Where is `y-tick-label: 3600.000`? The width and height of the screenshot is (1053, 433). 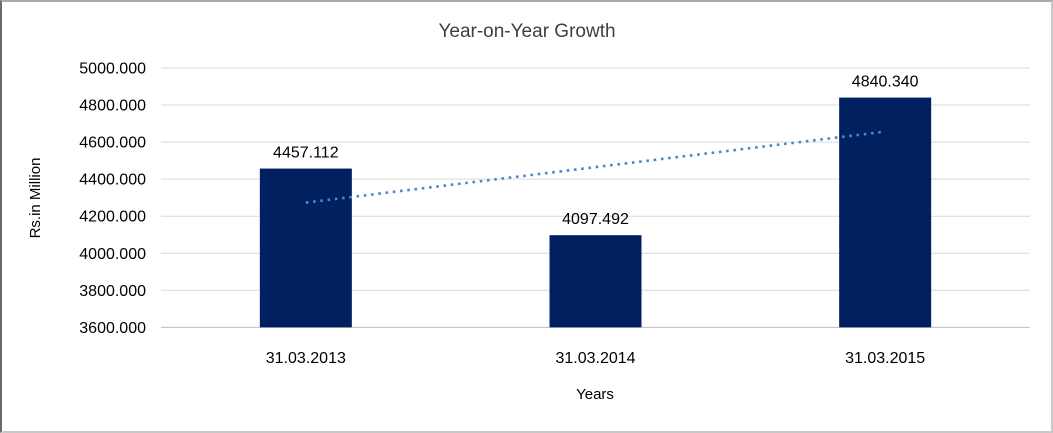 y-tick-label: 3600.000 is located at coordinates (112, 328).